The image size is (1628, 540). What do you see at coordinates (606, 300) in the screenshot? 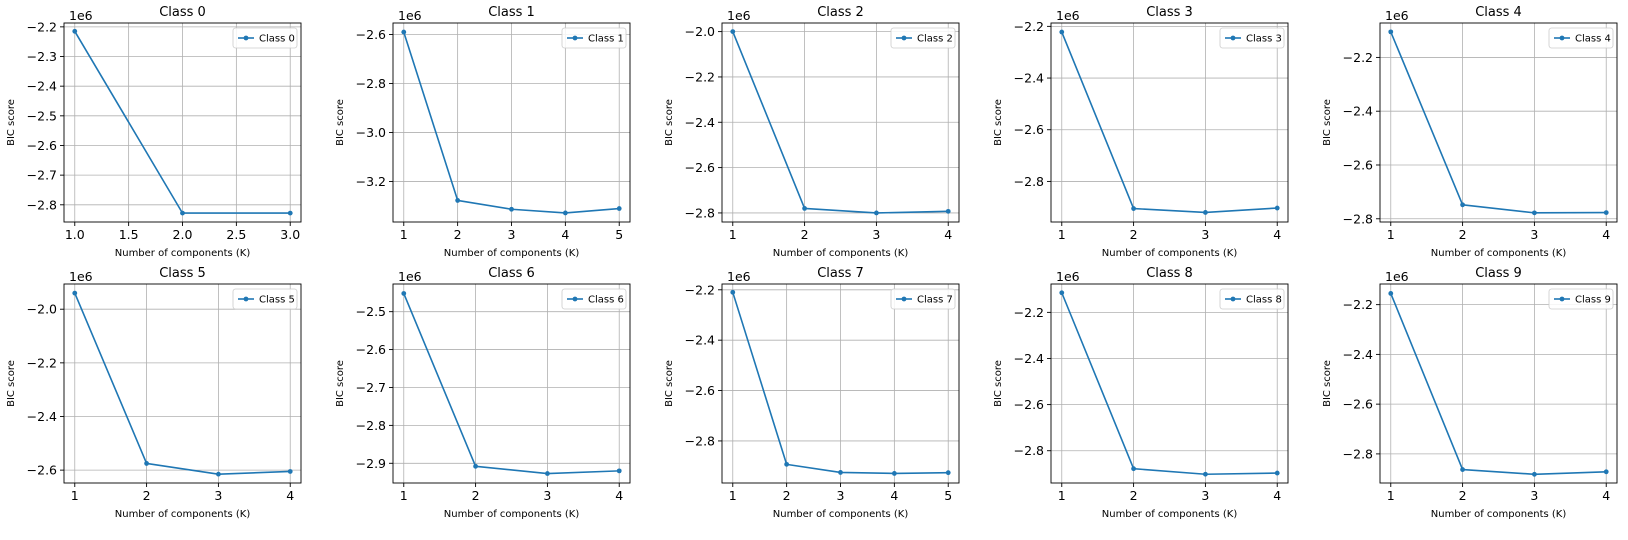
I see `legend-label: Class 6` at bounding box center [606, 300].